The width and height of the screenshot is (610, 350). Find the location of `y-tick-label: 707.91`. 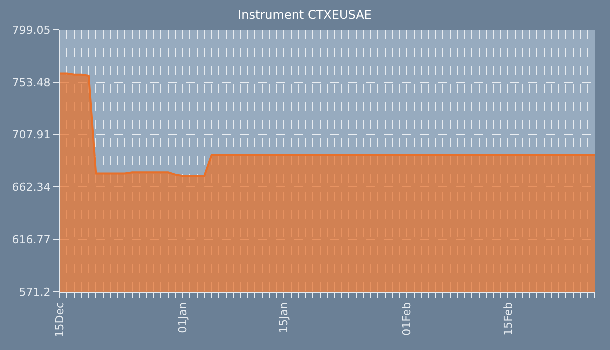

y-tick-label: 707.91 is located at coordinates (31, 135).